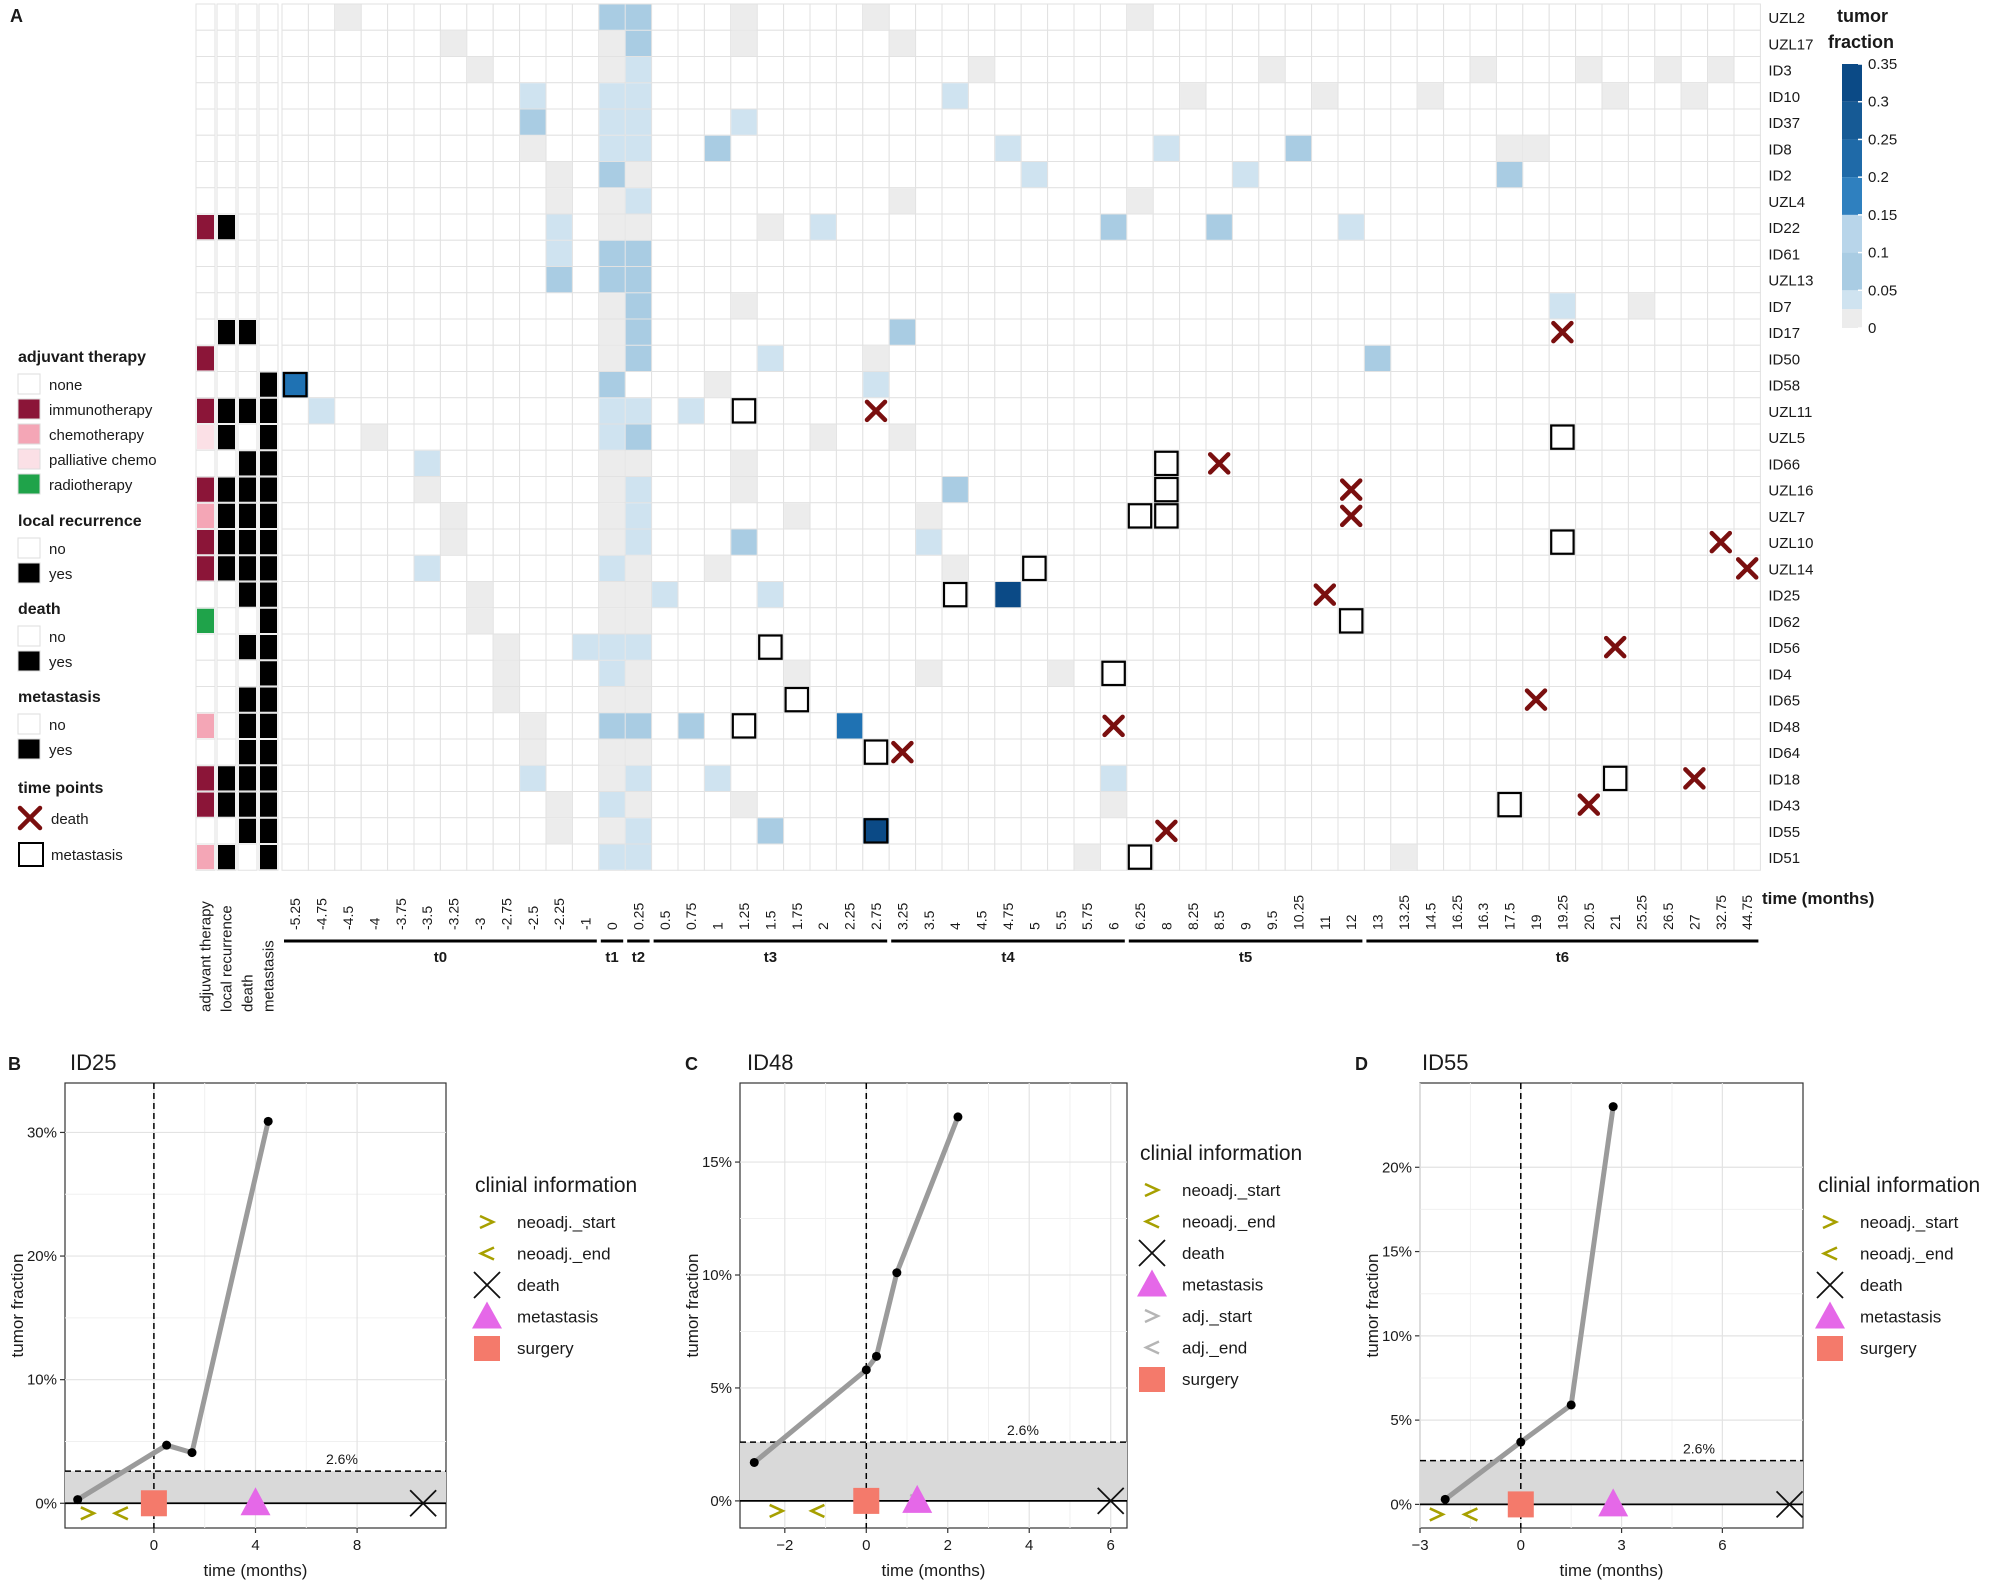 This screenshot has height=1584, width=2008. What do you see at coordinates (1872, 328) in the screenshot?
I see `colorbar-tick-label: 0` at bounding box center [1872, 328].